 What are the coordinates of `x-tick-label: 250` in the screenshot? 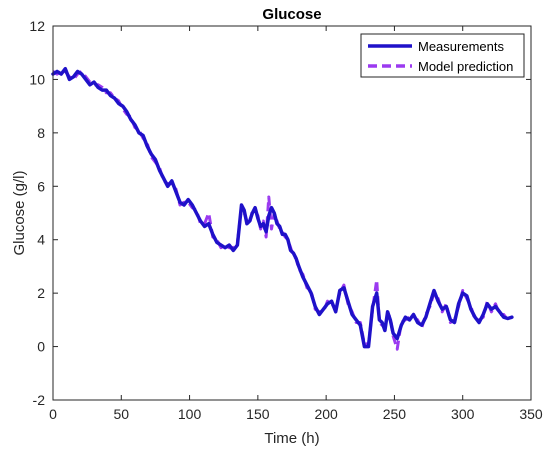 It's located at (395, 414).